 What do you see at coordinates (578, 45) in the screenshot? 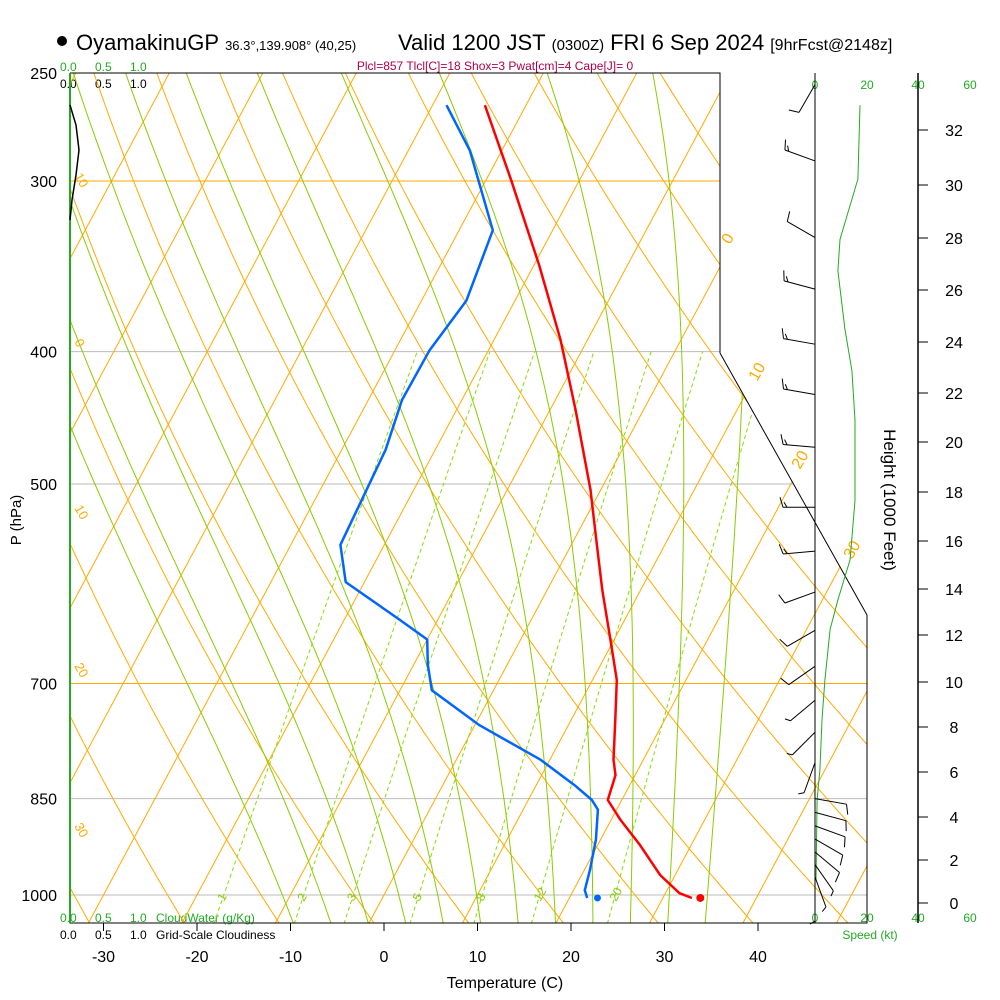
I see `zulu-time: (0300Z)` at bounding box center [578, 45].